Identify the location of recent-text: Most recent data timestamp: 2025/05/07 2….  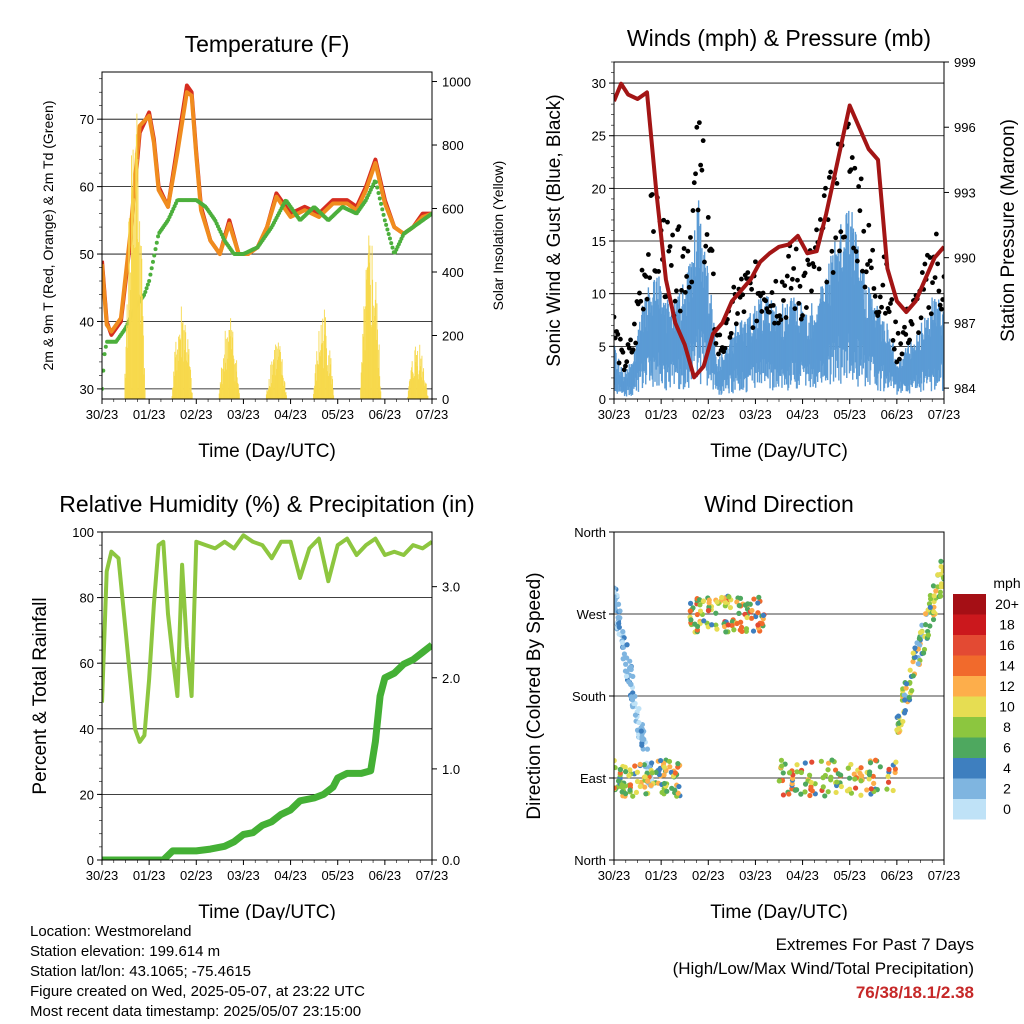
(196, 1011).